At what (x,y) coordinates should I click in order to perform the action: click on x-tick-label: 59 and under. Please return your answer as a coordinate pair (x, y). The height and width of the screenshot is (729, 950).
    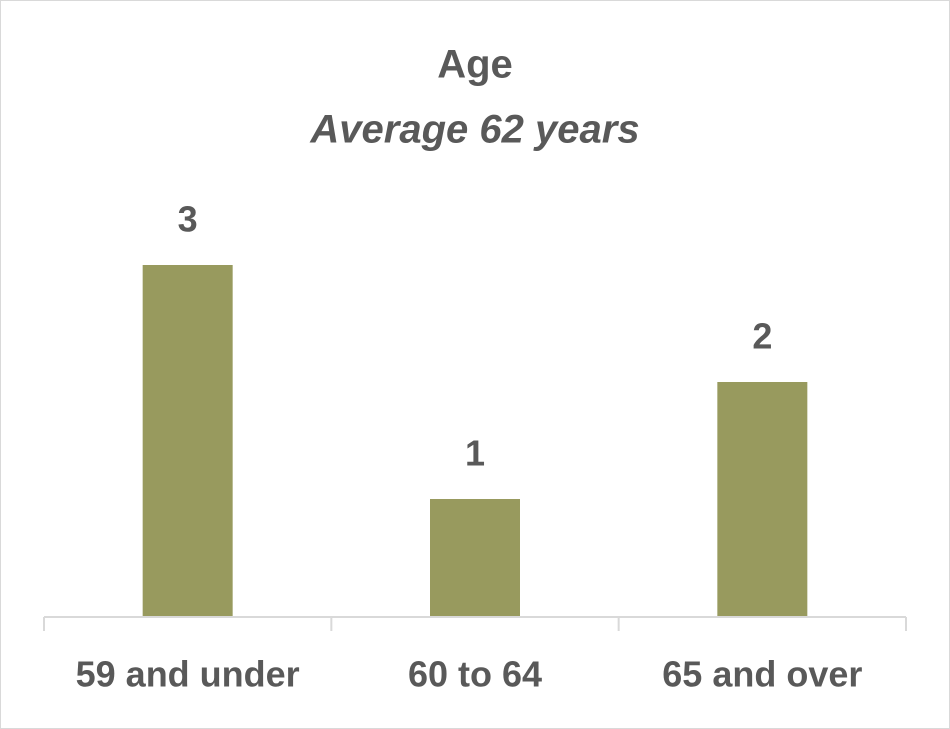
    Looking at the image, I should click on (188, 674).